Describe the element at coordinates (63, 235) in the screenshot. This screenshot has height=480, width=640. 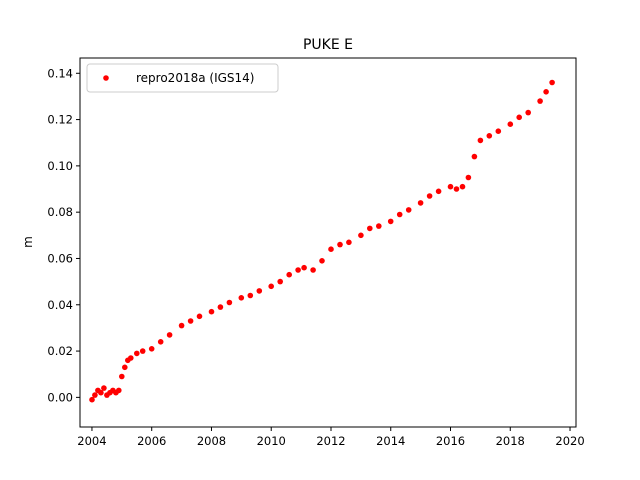
I see `y-axis: 0.00 0.02 0.04 0.06 0.08 0.10 0.12 0.14` at that location.